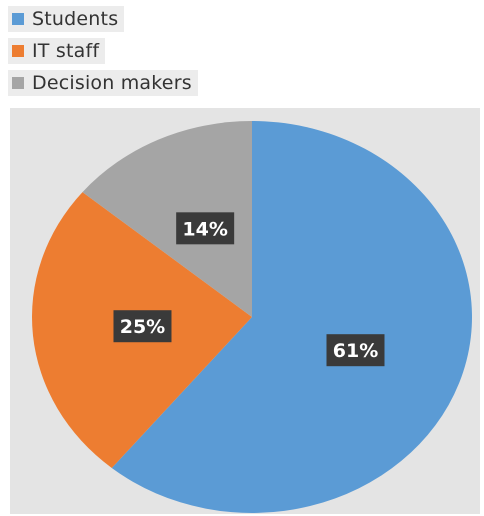 The image size is (484, 516). Describe the element at coordinates (167, 219) in the screenshot. I see `pie-slice-decision-makers` at that location.